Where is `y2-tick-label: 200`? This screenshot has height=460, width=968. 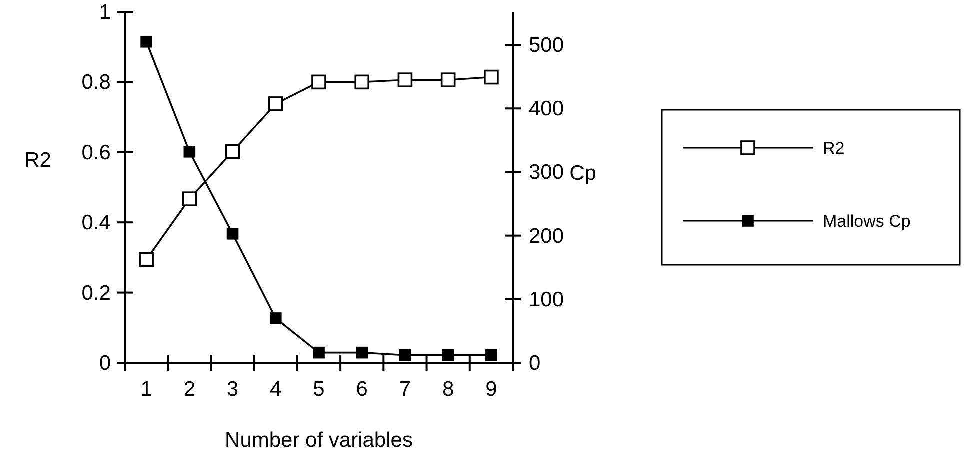
y2-tick-label: 200 is located at coordinates (546, 236).